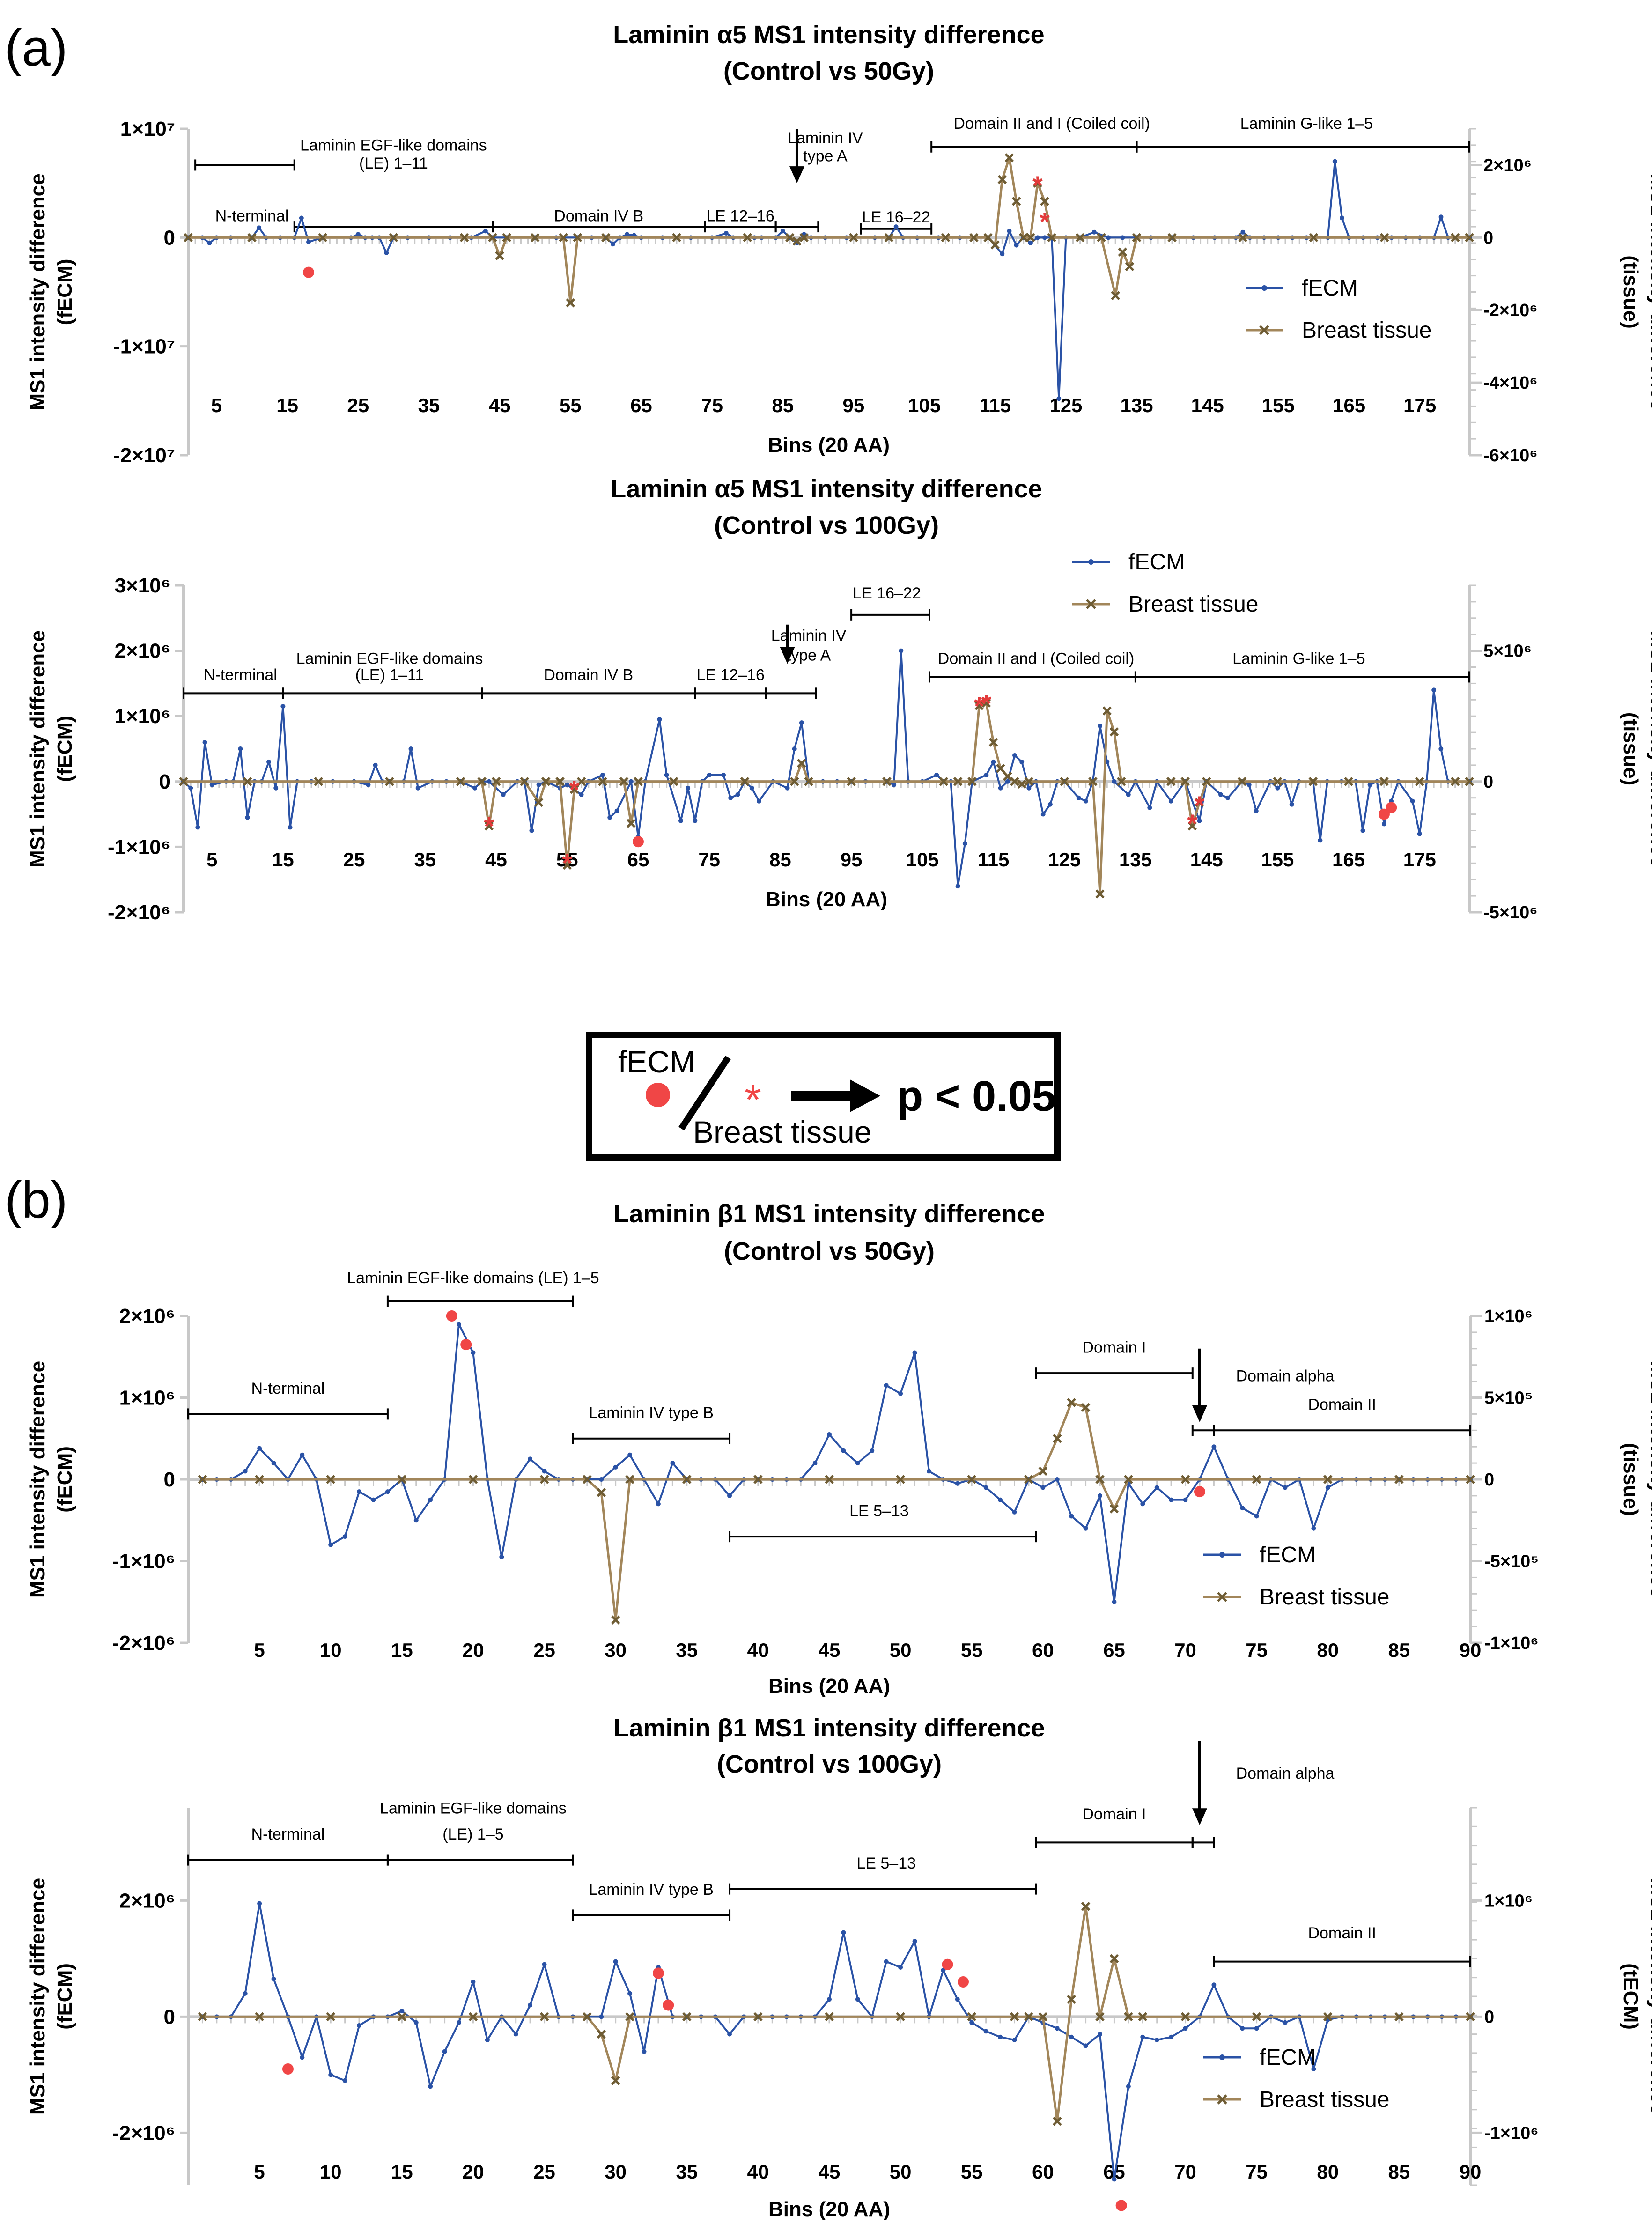 The width and height of the screenshot is (1652, 2224). What do you see at coordinates (1199, 1413) in the screenshot?
I see `domain-arrow-head` at bounding box center [1199, 1413].